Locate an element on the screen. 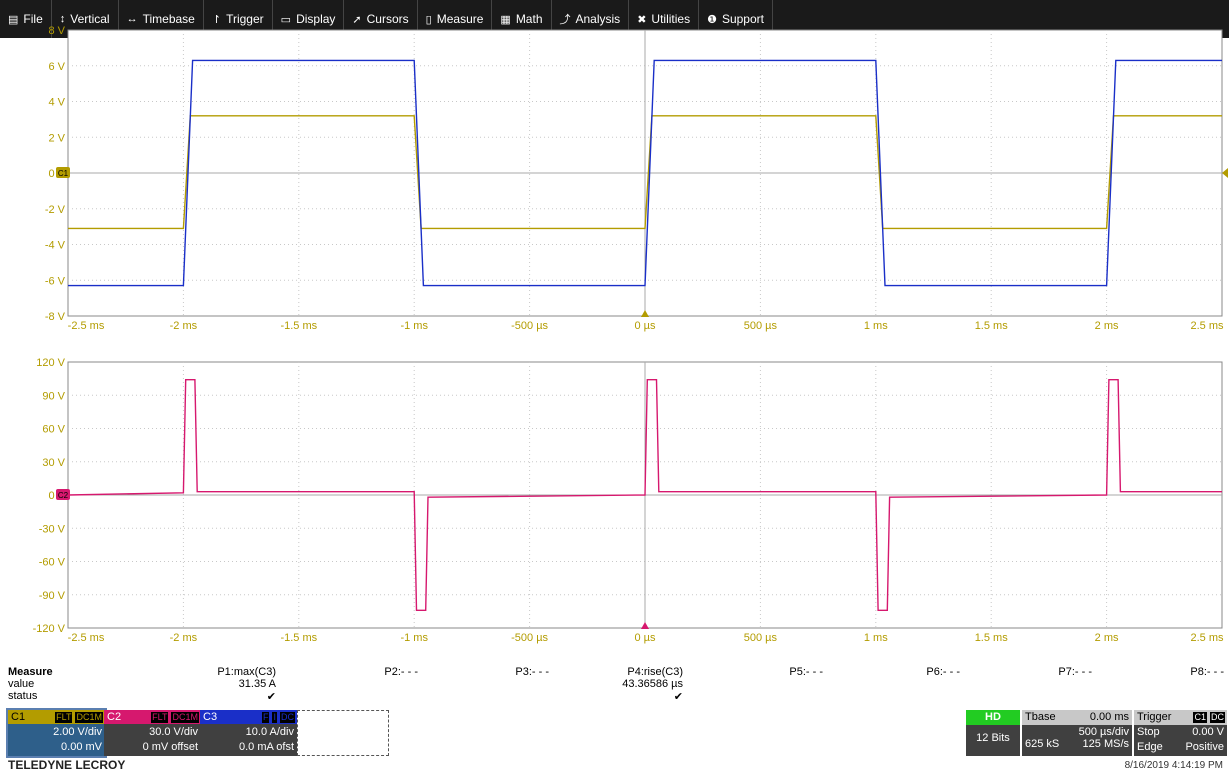 This screenshot has height=774, width=1229. menu-file: ▤ File is located at coordinates (26, 19).